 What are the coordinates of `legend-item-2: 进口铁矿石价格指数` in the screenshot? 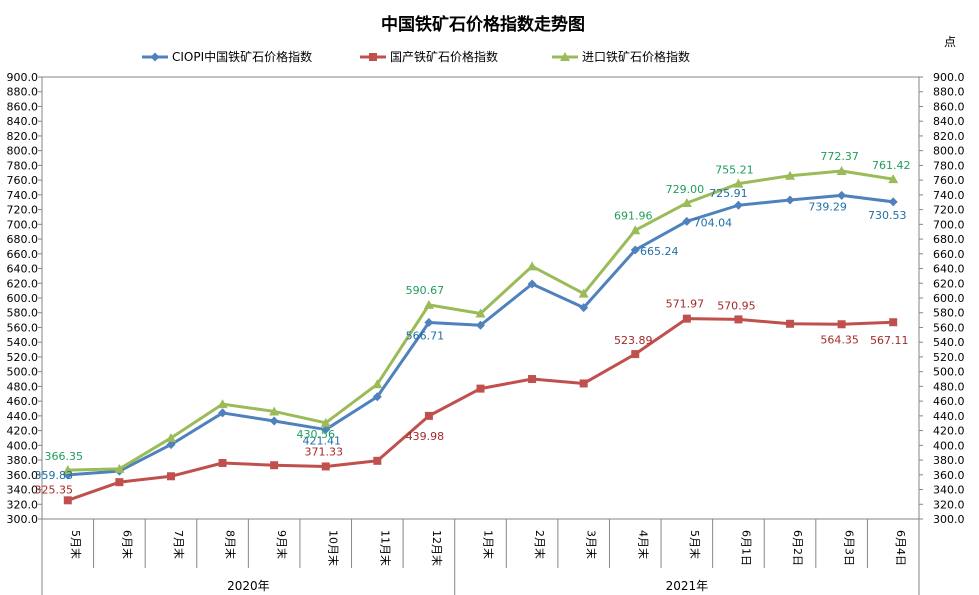 It's located at (621, 56).